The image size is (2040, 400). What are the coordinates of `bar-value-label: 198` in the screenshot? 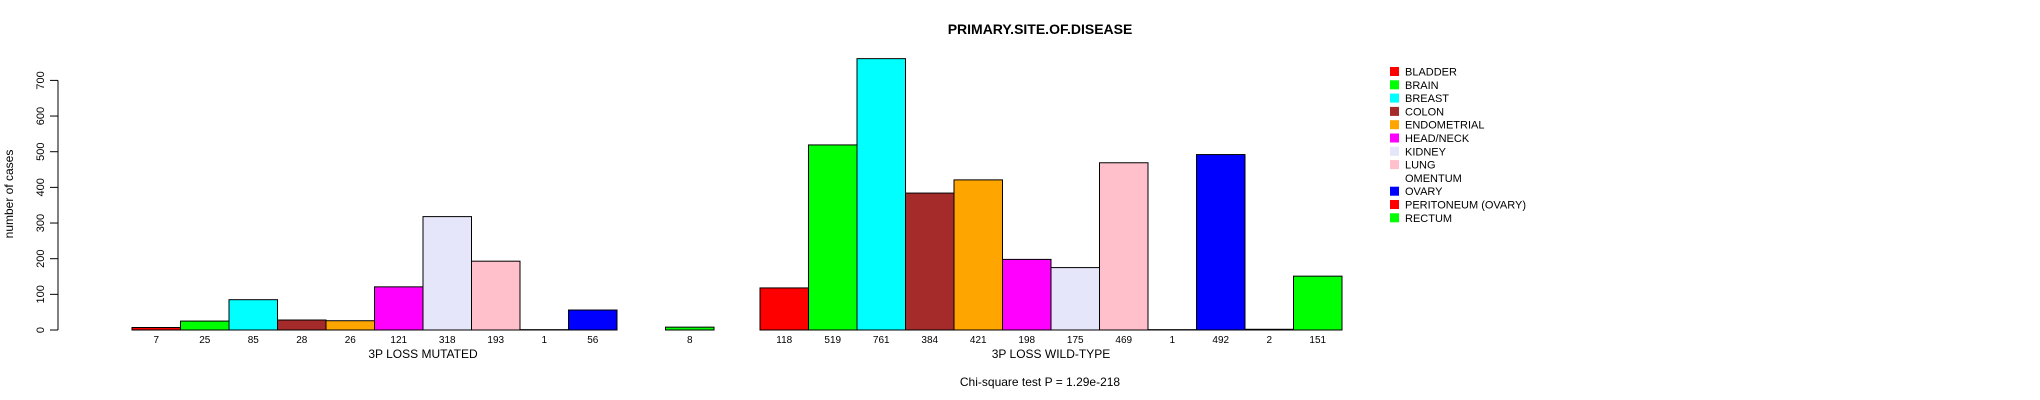 It's located at (1026, 340).